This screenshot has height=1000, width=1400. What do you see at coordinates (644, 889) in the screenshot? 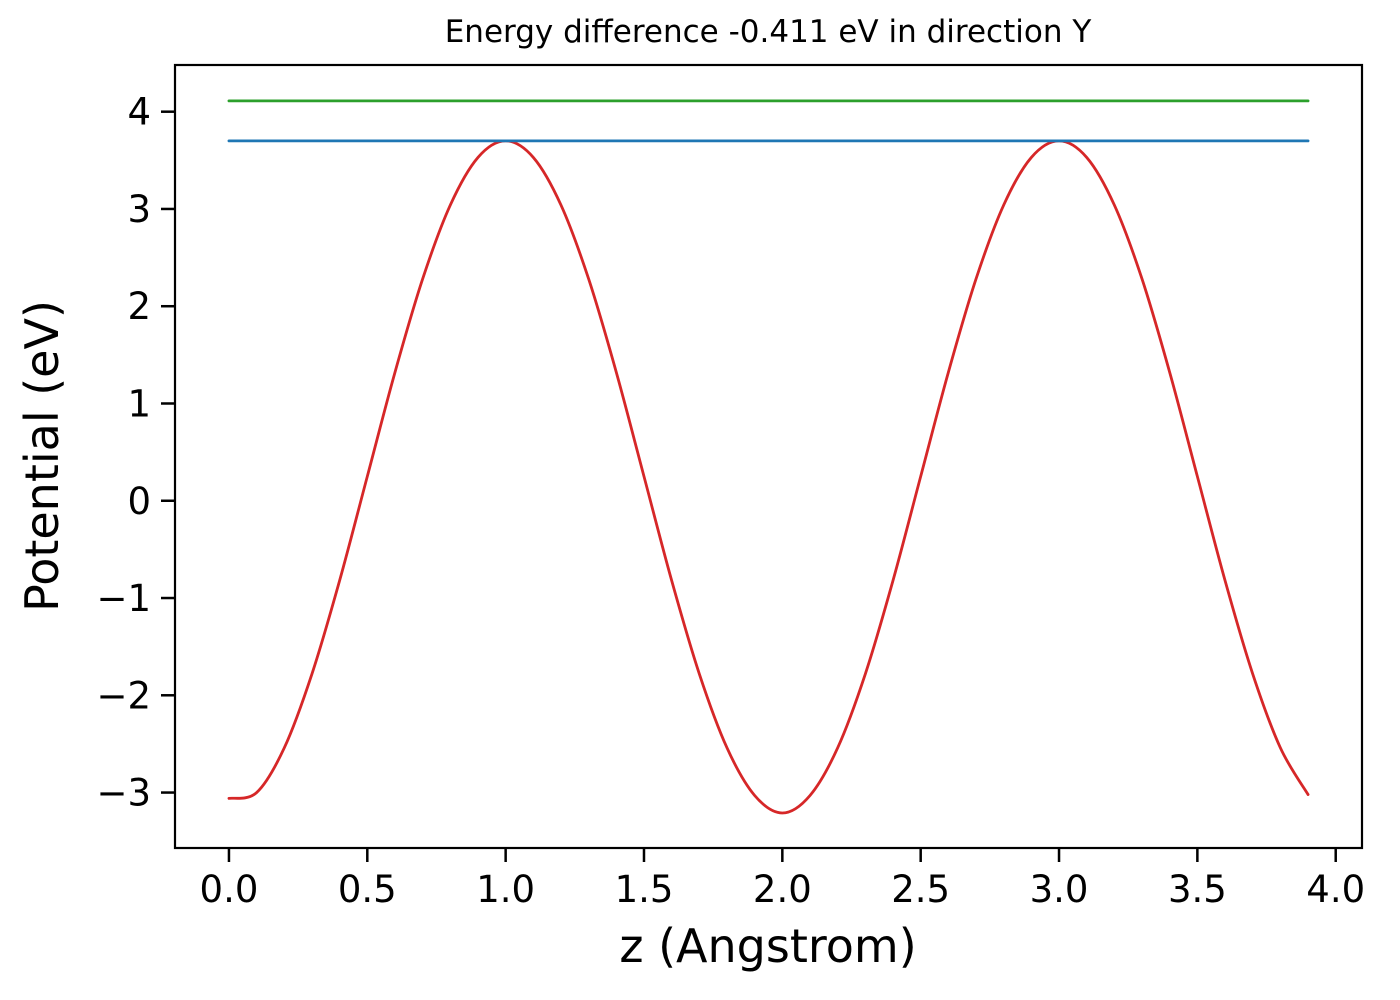
I see `x-tick-label: 1.5` at bounding box center [644, 889].